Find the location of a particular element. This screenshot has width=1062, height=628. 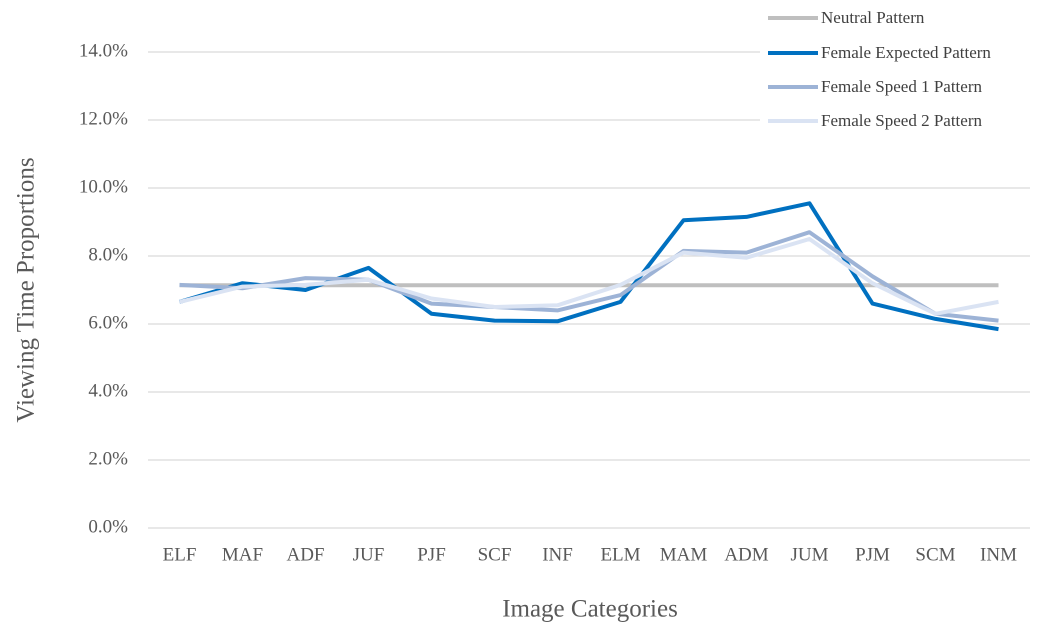

x-tick-label: INF is located at coordinates (557, 554).